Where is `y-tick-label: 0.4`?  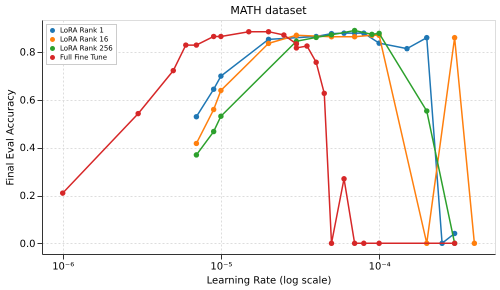 y-tick-label: 0.4 is located at coordinates (28, 148).